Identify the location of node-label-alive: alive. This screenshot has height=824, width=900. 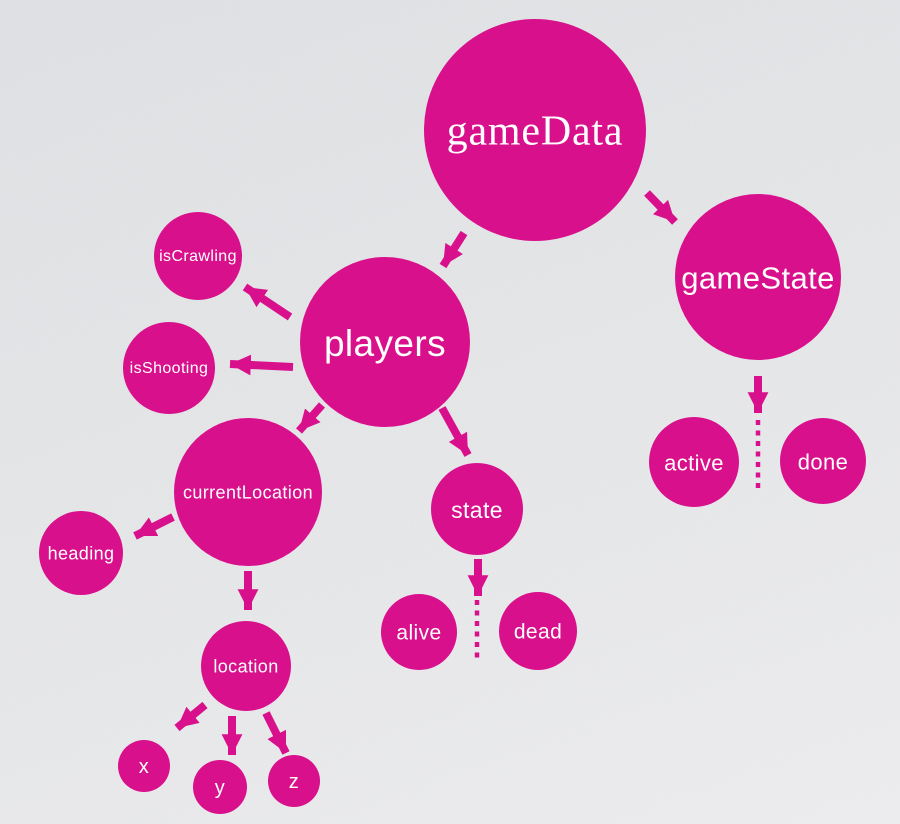
(418, 632).